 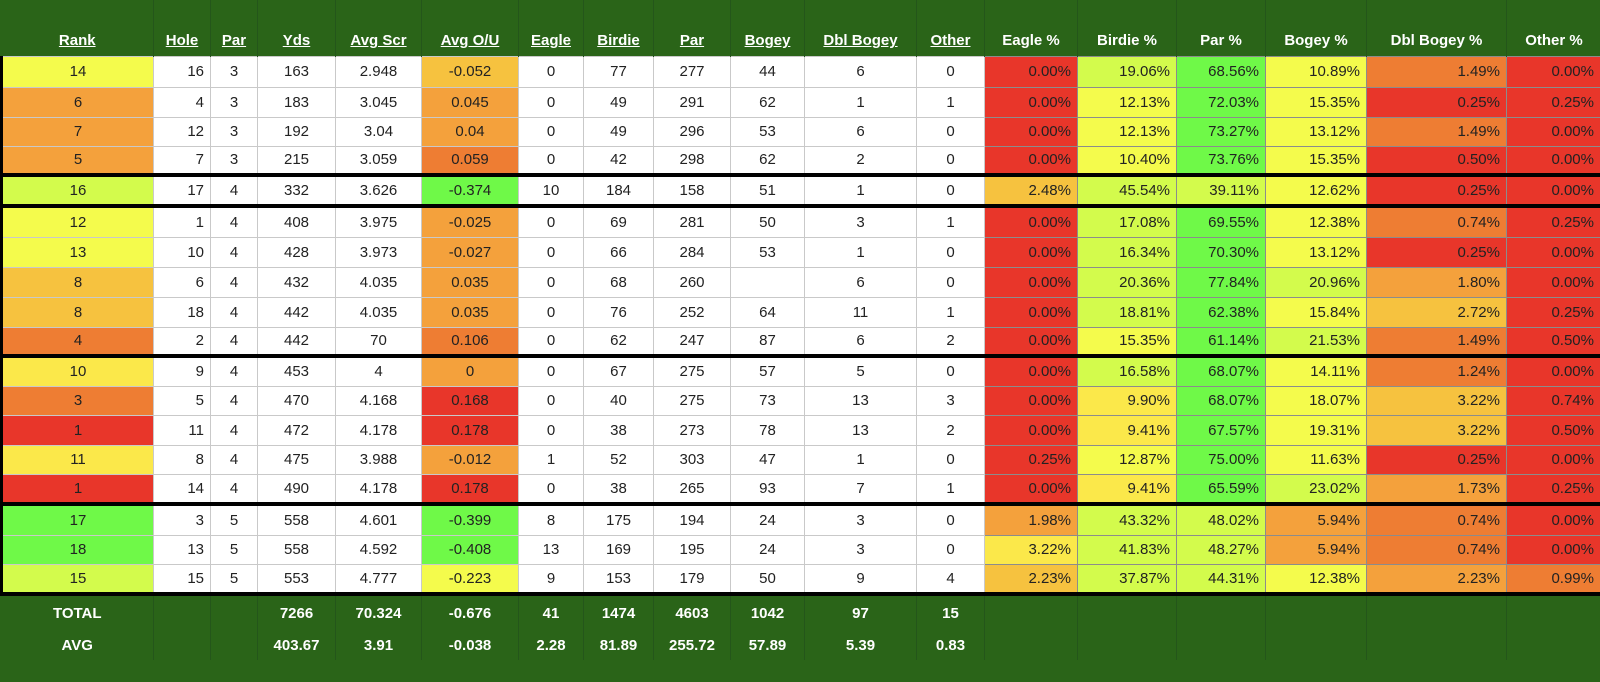 I want to click on pars-cell: 195, so click(x=692, y=549).